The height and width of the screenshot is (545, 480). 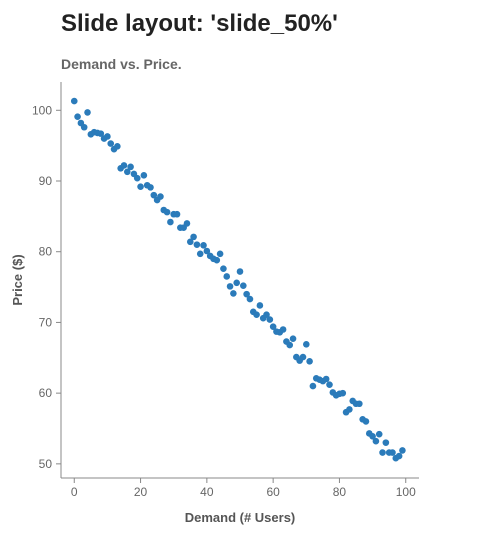 What do you see at coordinates (46, 393) in the screenshot?
I see `y-tick-label: 60` at bounding box center [46, 393].